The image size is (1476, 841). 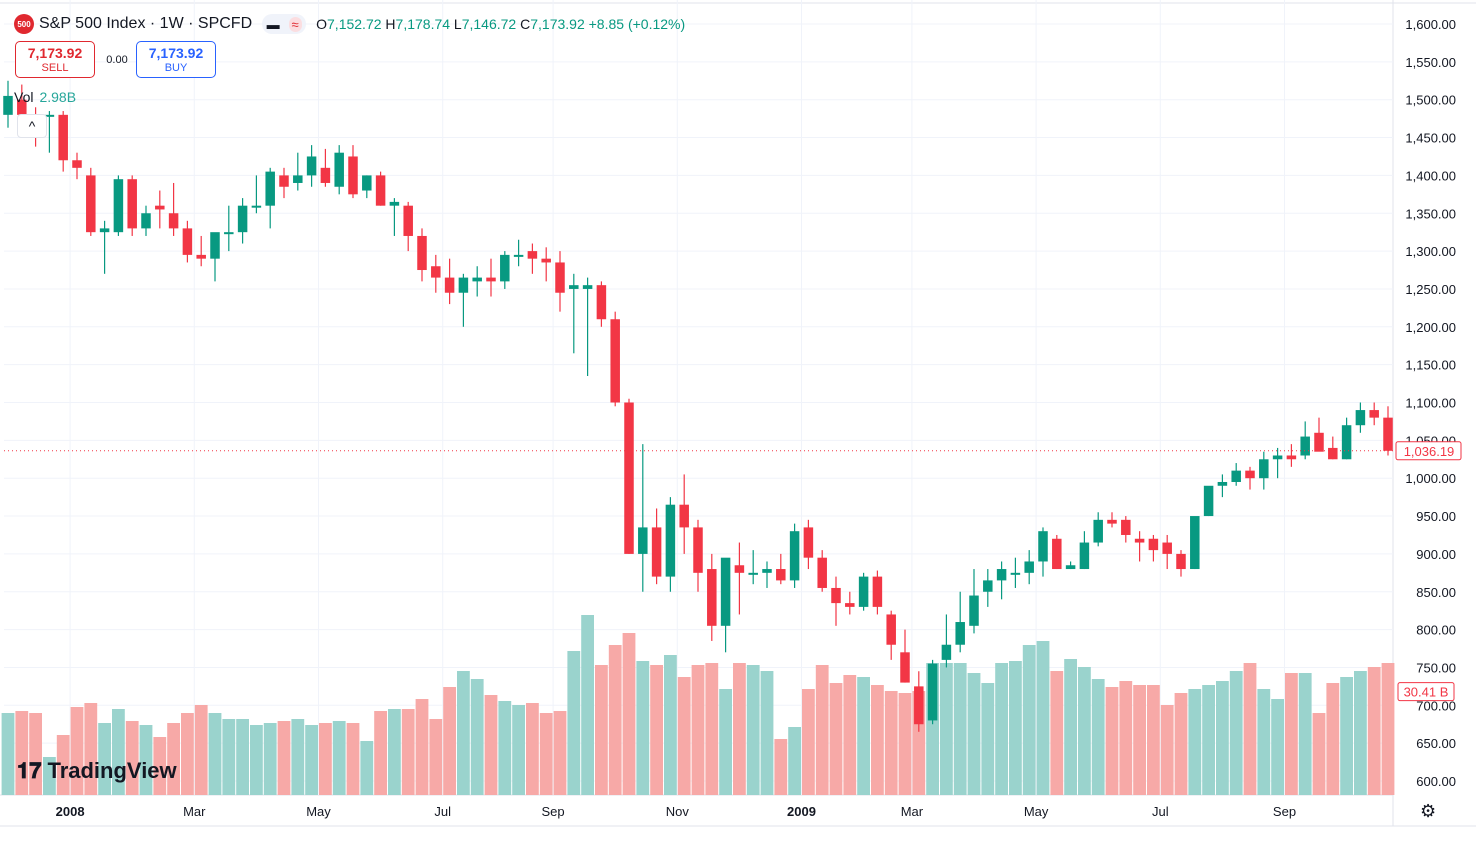 I want to click on symbol-title: S&P 500 Index · 1W · SPCFD, so click(x=146, y=23).